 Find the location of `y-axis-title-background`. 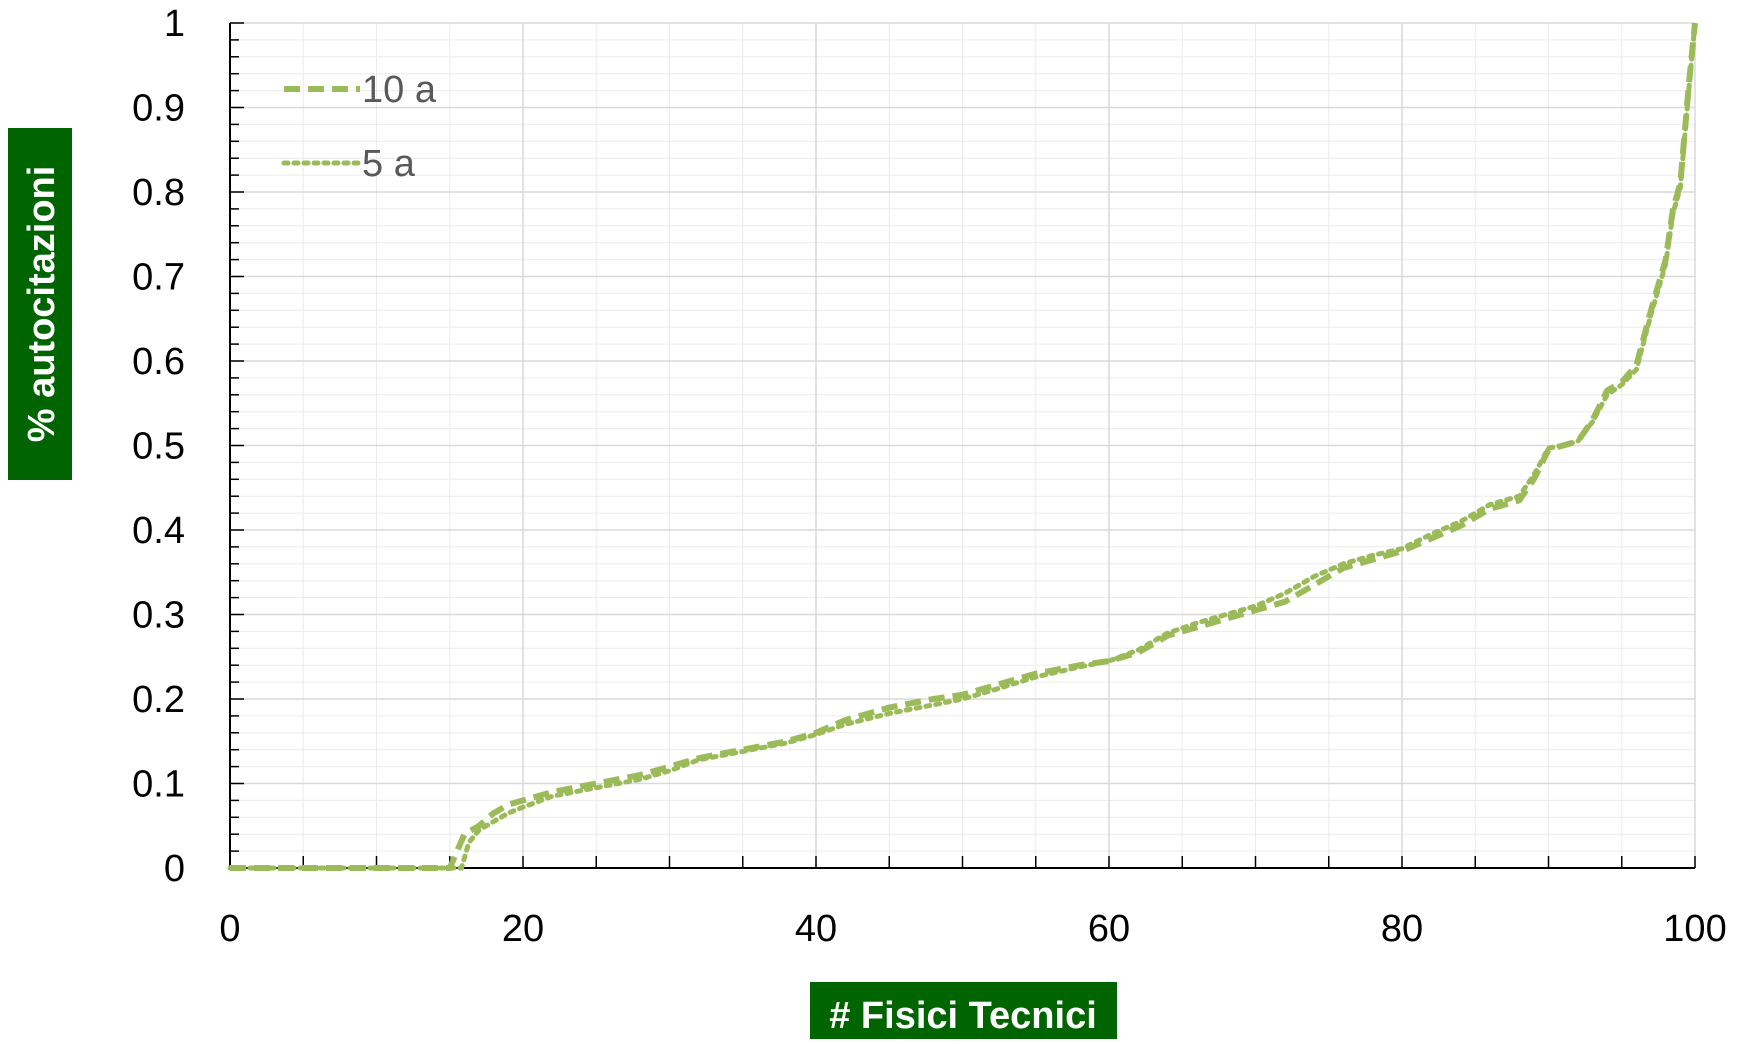

y-axis-title-background is located at coordinates (40, 304).